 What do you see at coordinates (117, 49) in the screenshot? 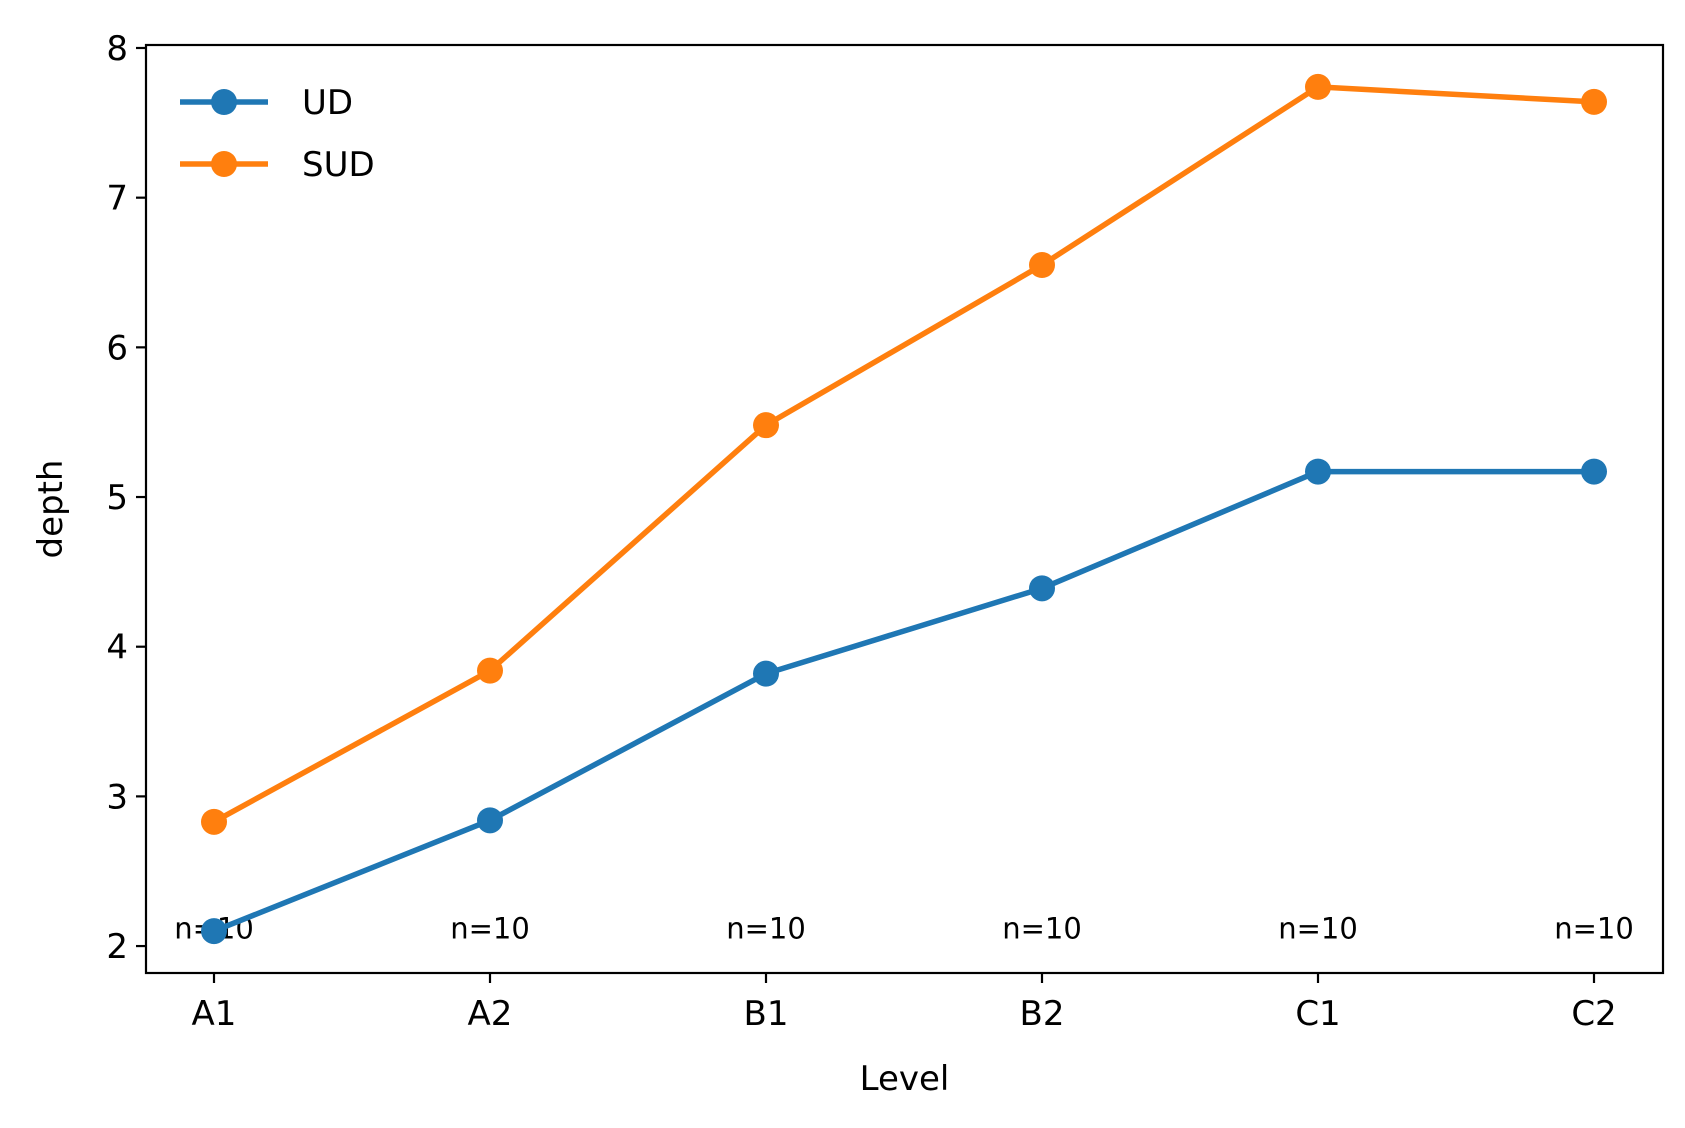
I see `y-tick-label: 8` at bounding box center [117, 49].